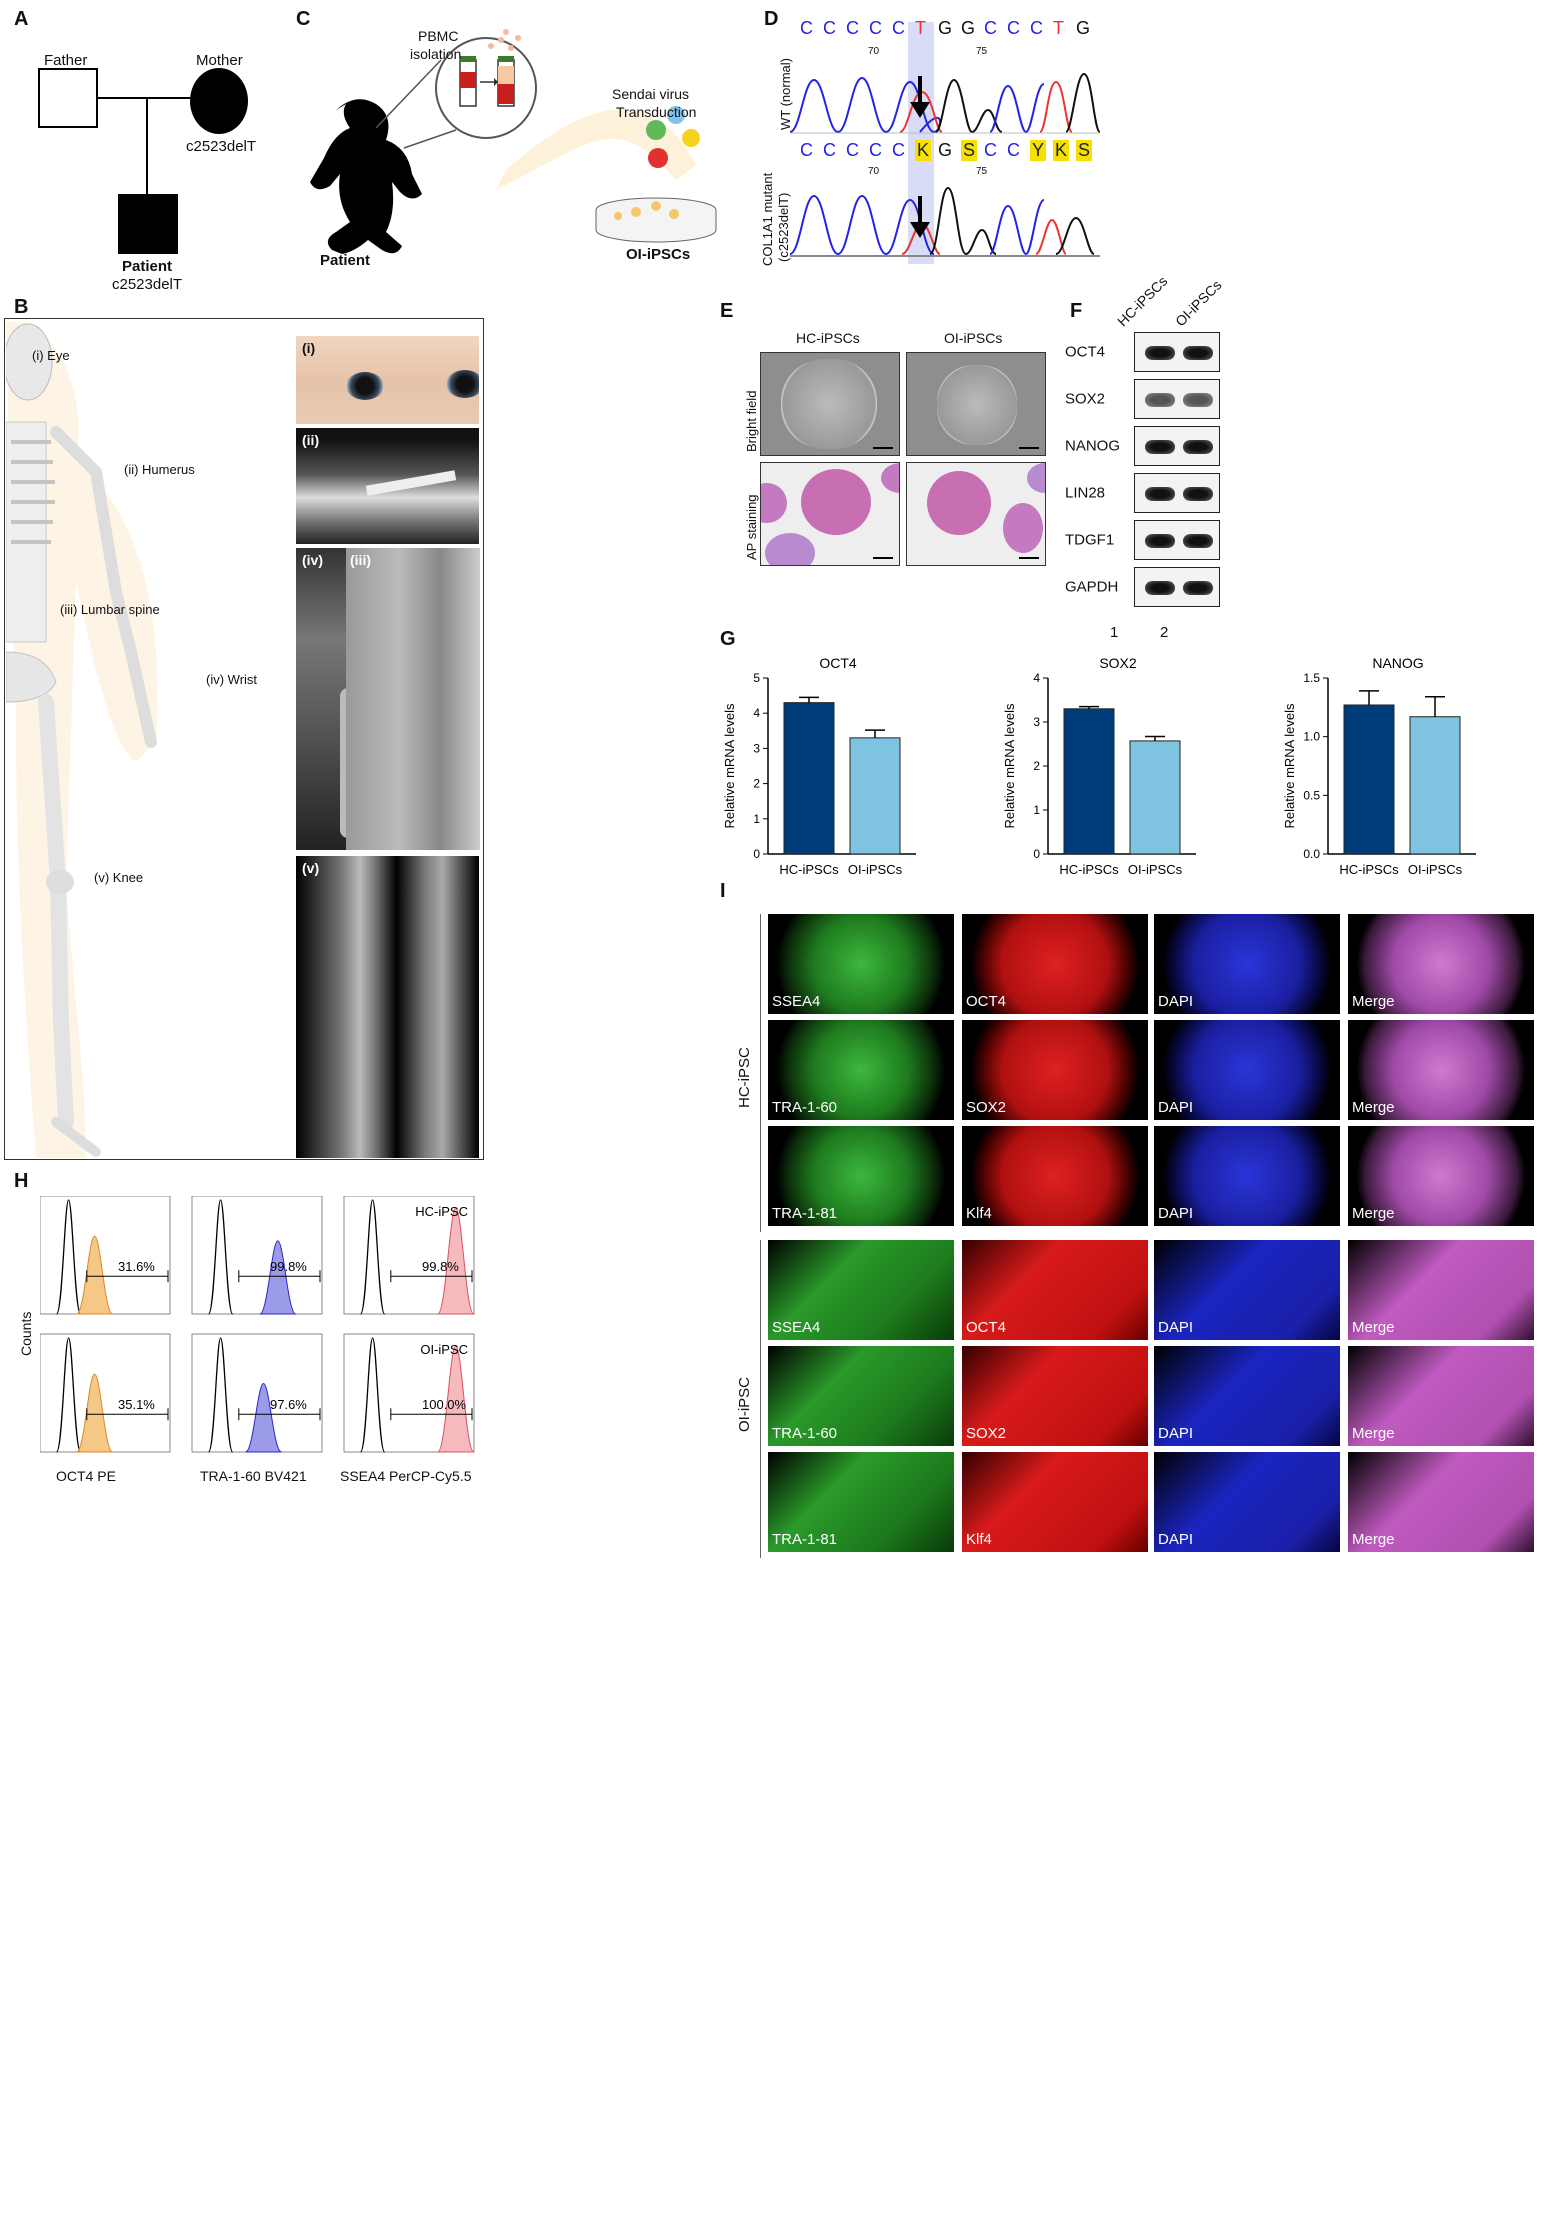  I want to click on flow-frame, so click(257, 1255).